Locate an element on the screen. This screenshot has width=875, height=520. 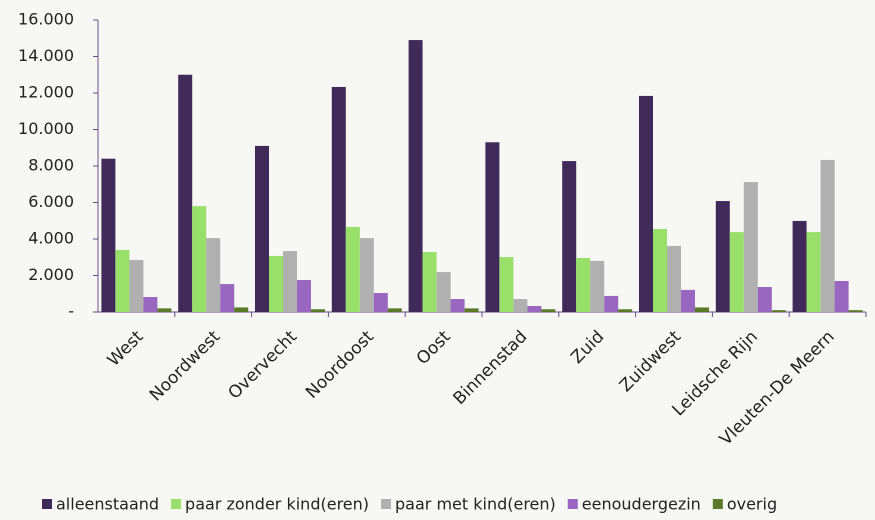
y-tick-label: 14.000 is located at coordinates (46, 55).